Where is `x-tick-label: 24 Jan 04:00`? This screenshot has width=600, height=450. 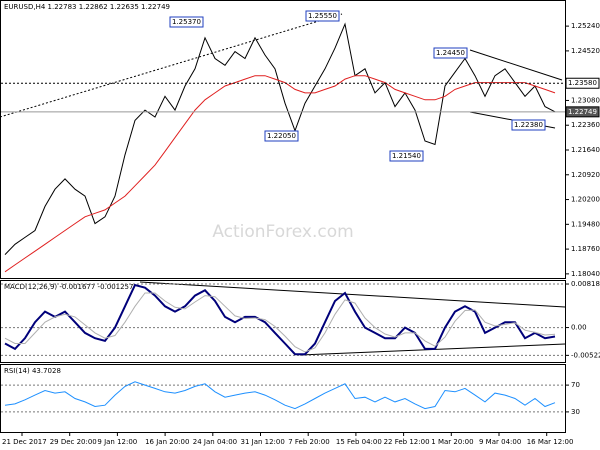 x-tick-label: 24 Jan 04:00 is located at coordinates (215, 442).